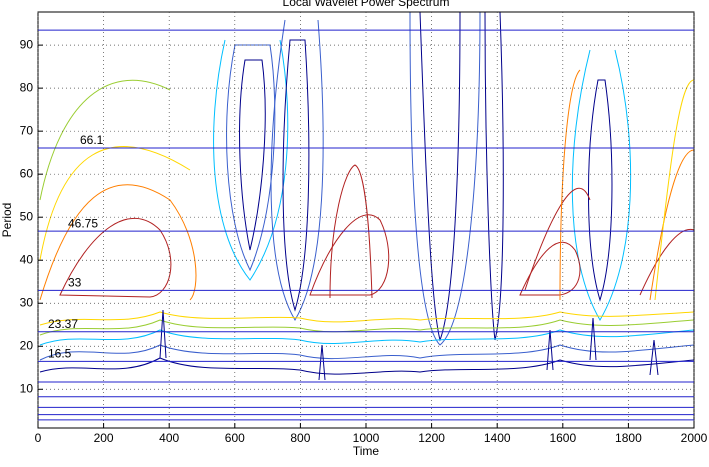  Describe the element at coordinates (7, 220) in the screenshot. I see `y-axis-label: Period` at that location.